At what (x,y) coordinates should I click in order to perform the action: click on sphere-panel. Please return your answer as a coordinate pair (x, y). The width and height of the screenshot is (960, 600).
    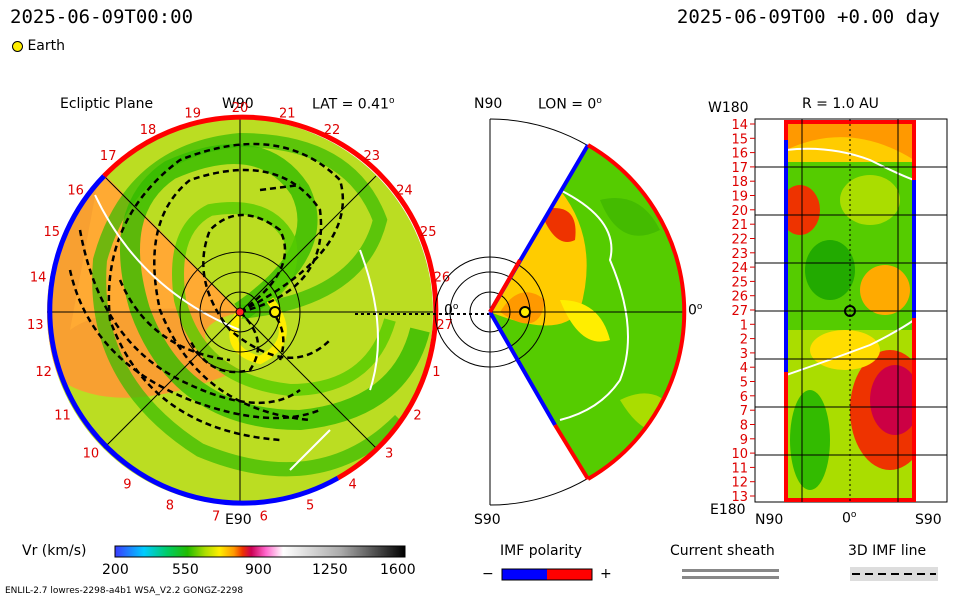
    Looking at the image, I should click on (851, 310).